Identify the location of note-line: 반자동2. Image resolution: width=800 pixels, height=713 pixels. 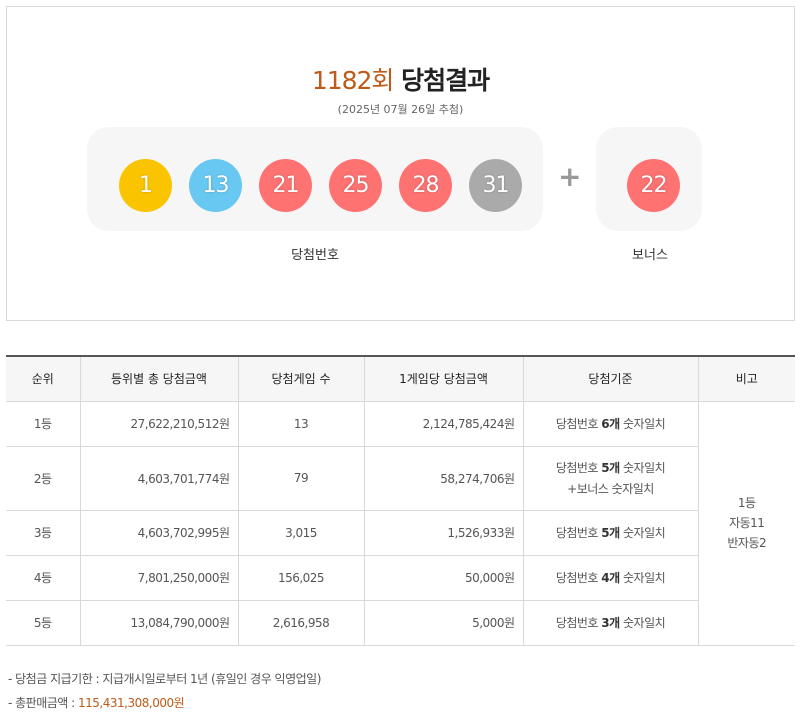
(747, 543).